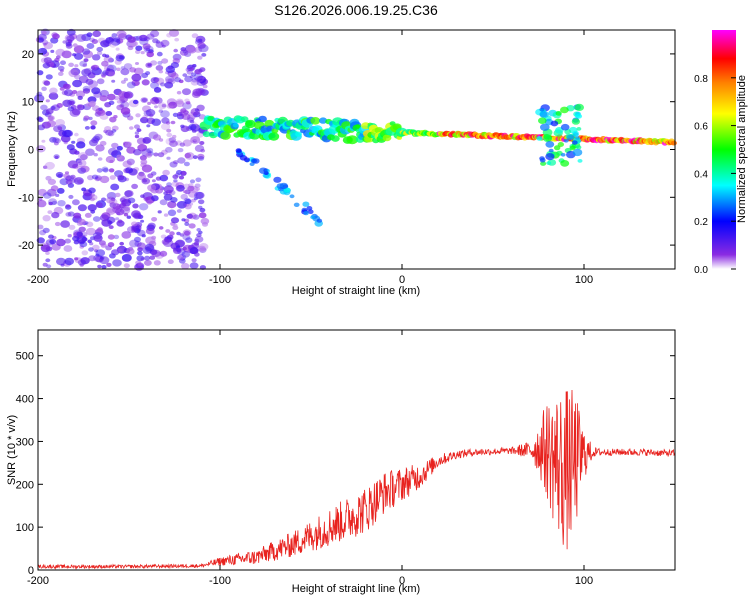  I want to click on x-tick-label: 0, so click(402, 280).